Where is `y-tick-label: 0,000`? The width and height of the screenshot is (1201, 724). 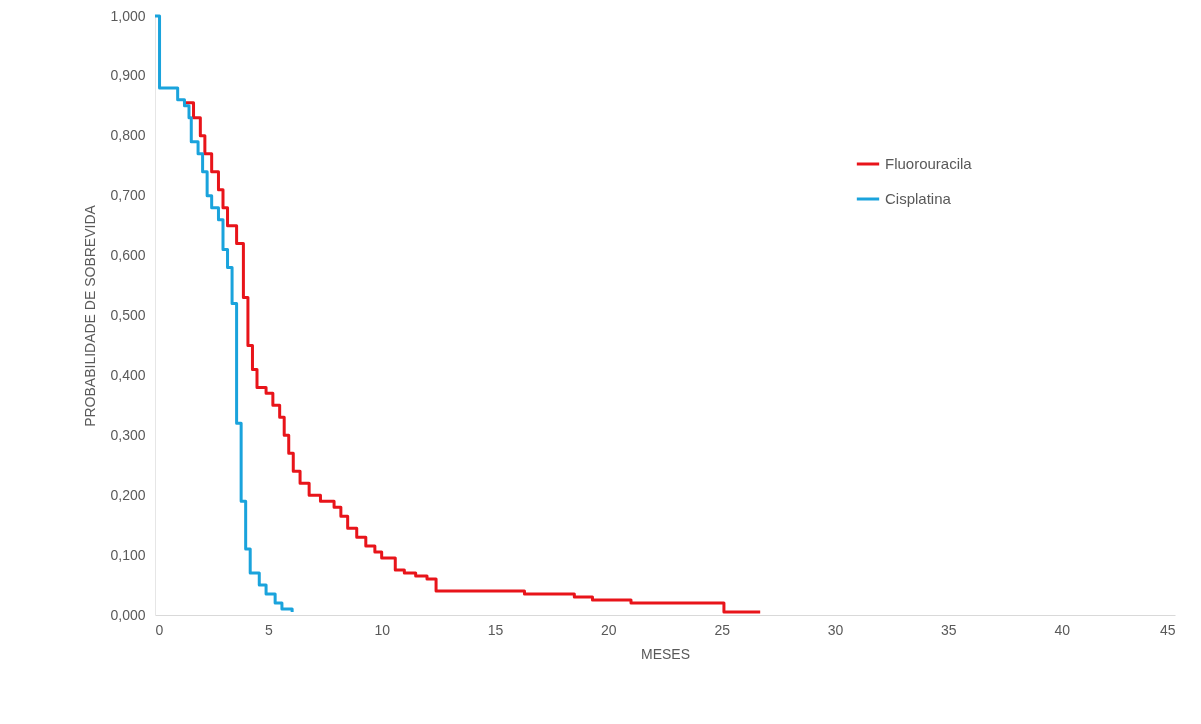 y-tick-label: 0,000 is located at coordinates (128, 614).